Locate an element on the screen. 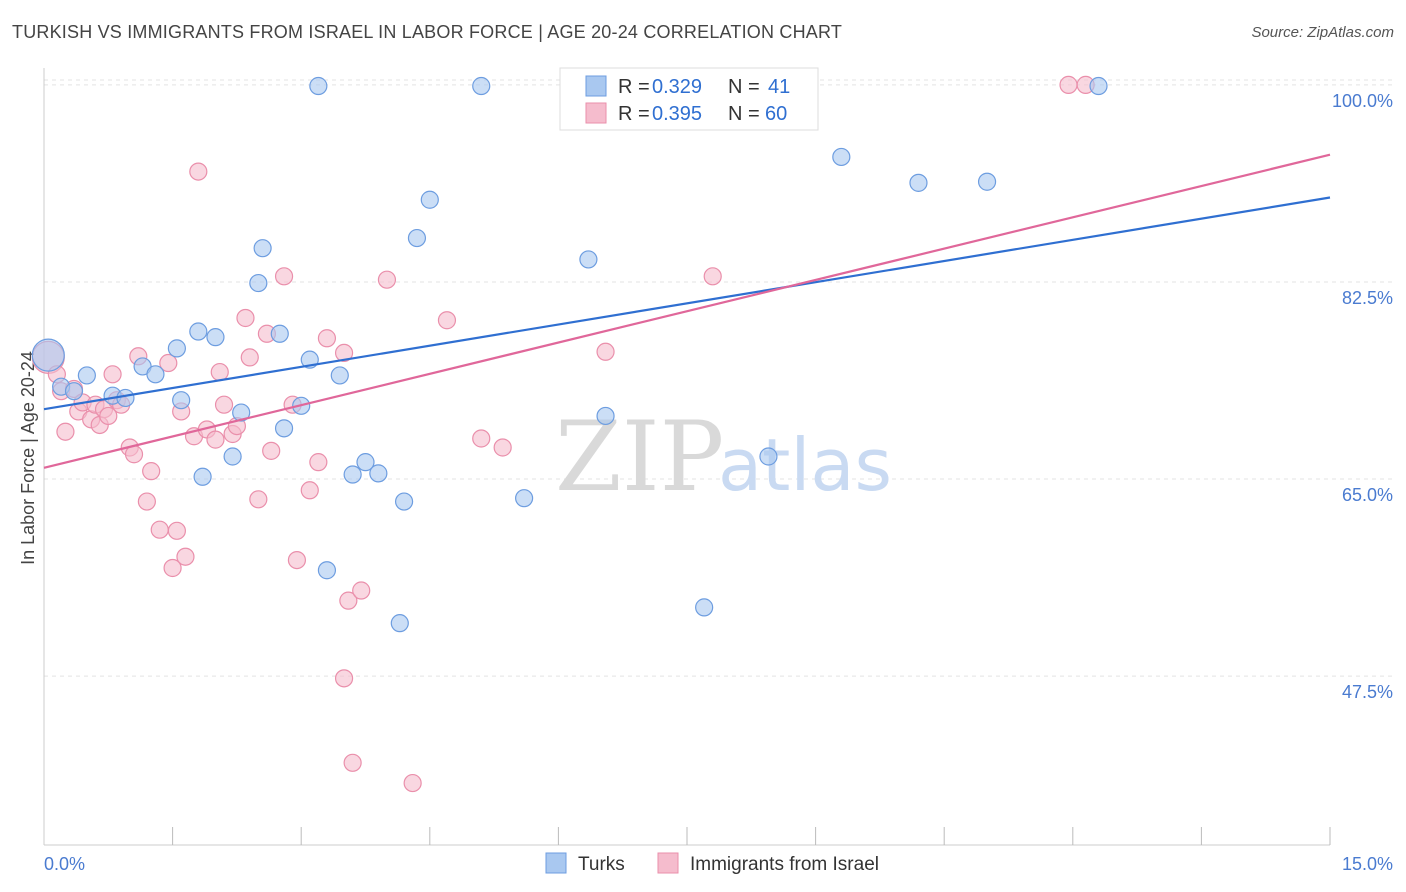 The width and height of the screenshot is (1406, 892). legend-israel-n-value: 60 is located at coordinates (776, 114).